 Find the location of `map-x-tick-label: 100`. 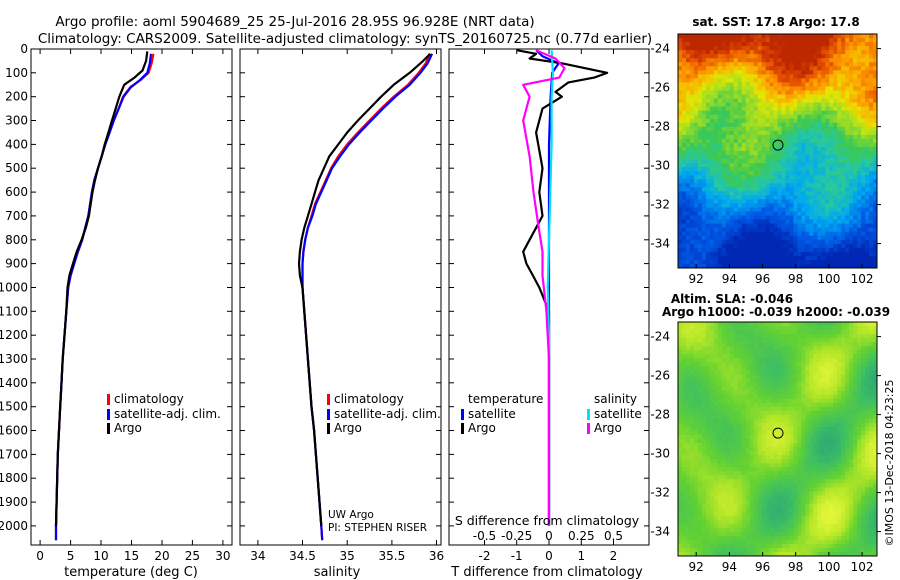

map-x-tick-label: 100 is located at coordinates (828, 279).